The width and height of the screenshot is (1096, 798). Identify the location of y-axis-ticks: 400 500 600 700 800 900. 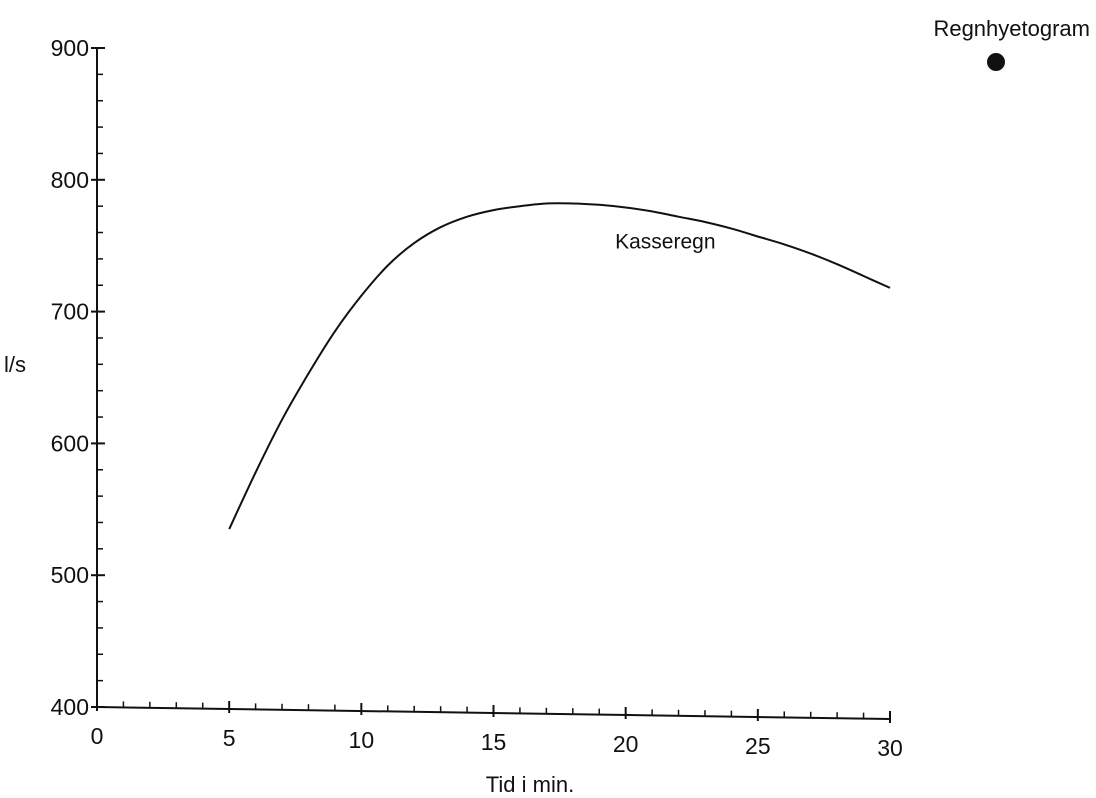
(78, 377).